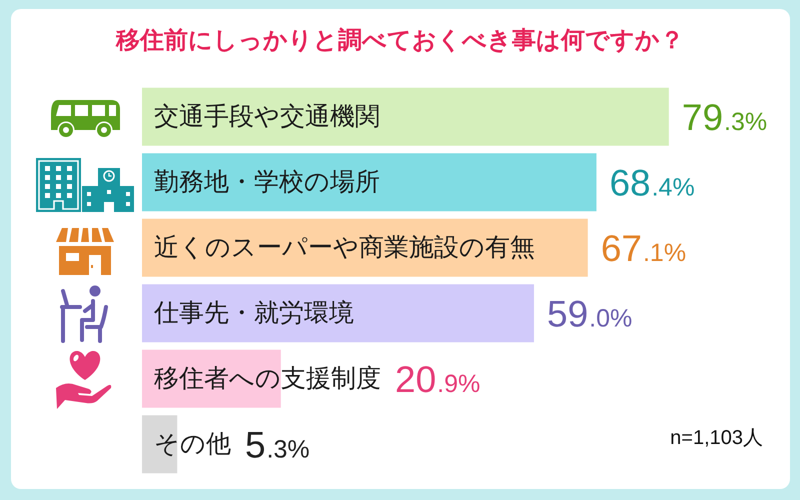 The image size is (800, 500). I want to click on data-label: 79.3%, so click(725, 117).